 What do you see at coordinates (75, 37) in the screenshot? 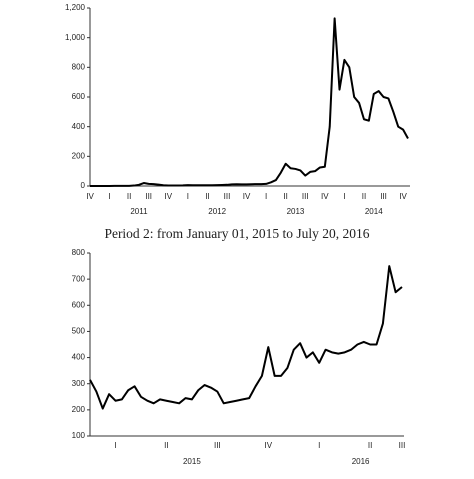
I see `y-tick-label: 1,000` at bounding box center [75, 37].